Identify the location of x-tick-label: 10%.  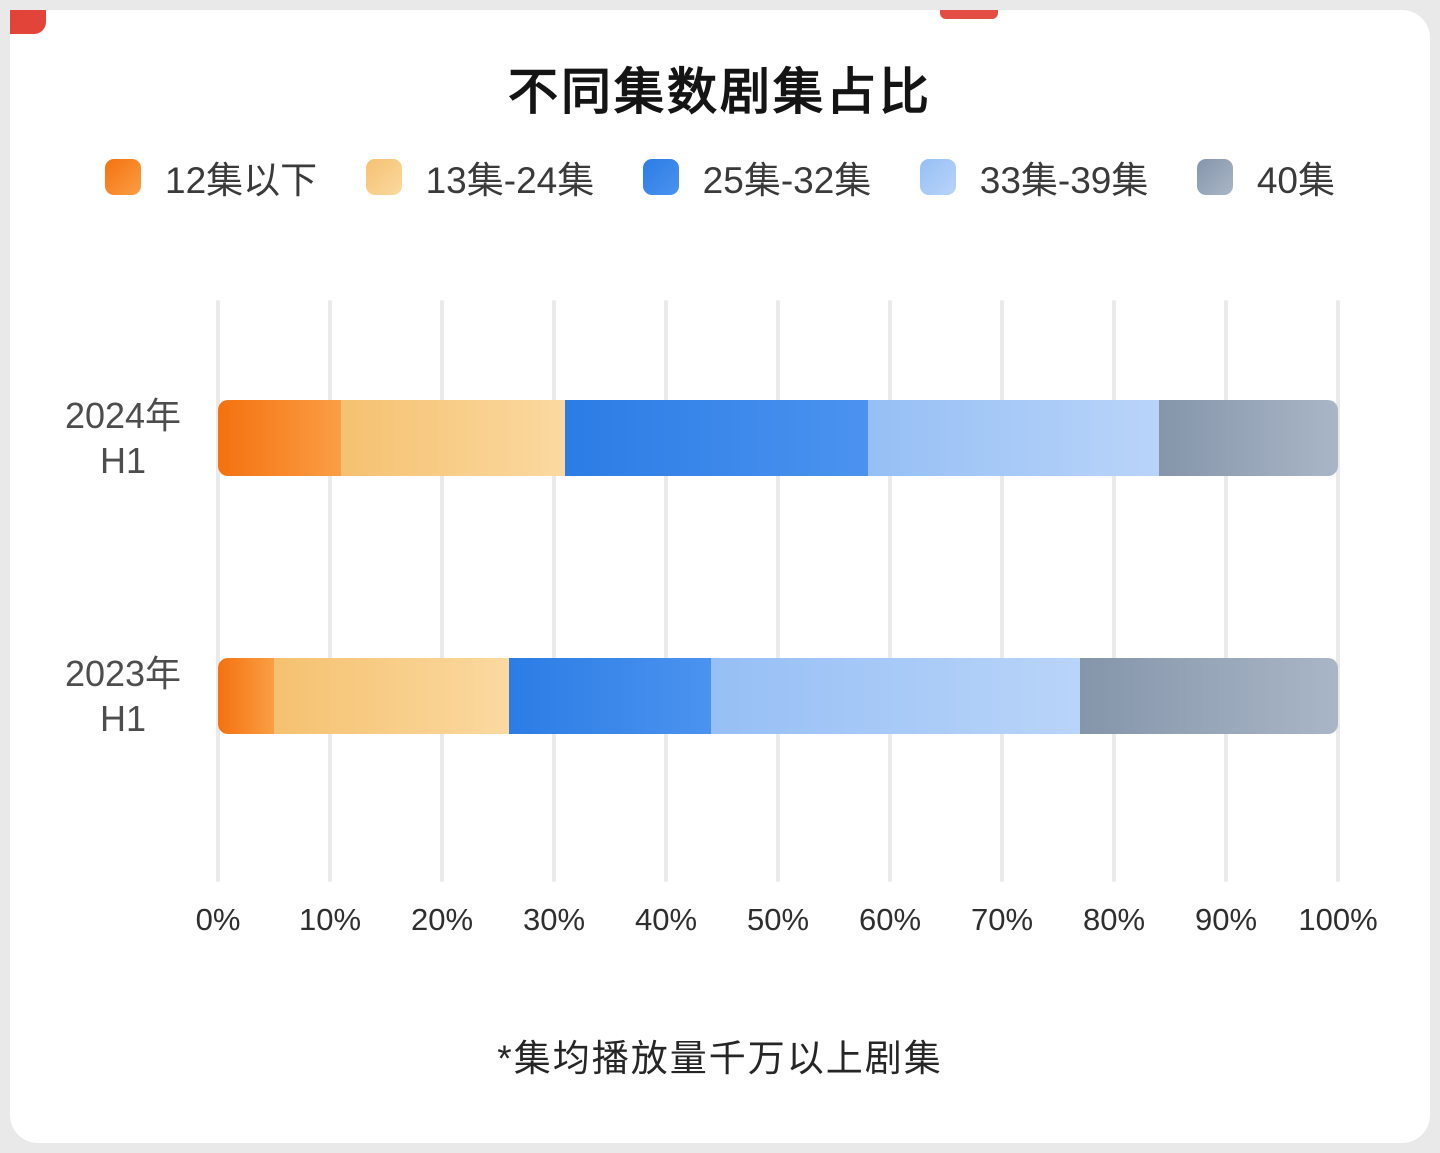
(330, 919).